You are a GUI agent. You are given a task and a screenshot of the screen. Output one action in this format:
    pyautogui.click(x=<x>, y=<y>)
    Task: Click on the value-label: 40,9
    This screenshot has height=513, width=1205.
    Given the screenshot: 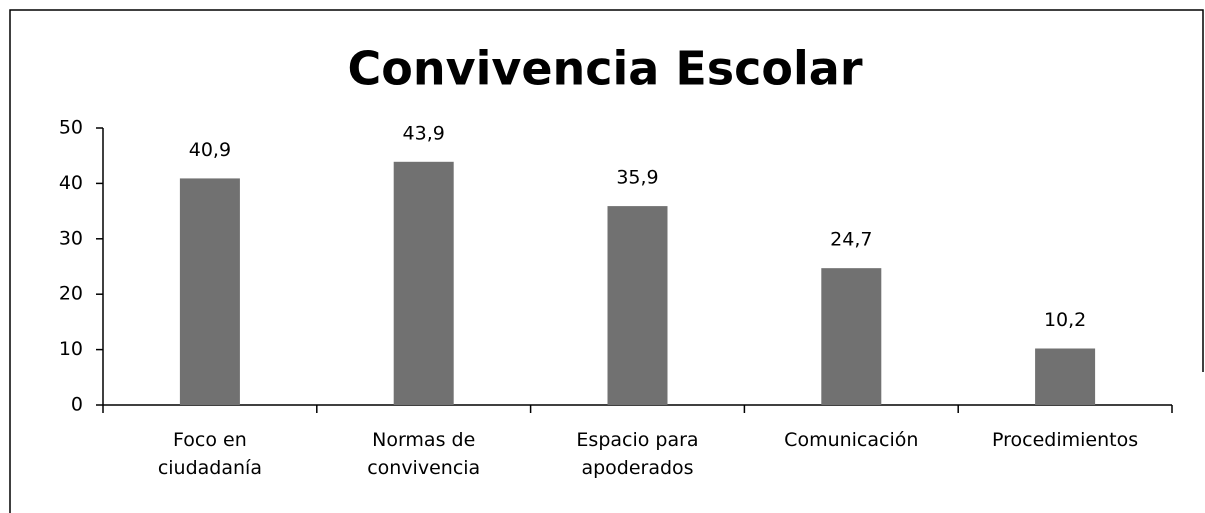 What is the action you would take?
    pyautogui.click(x=210, y=150)
    